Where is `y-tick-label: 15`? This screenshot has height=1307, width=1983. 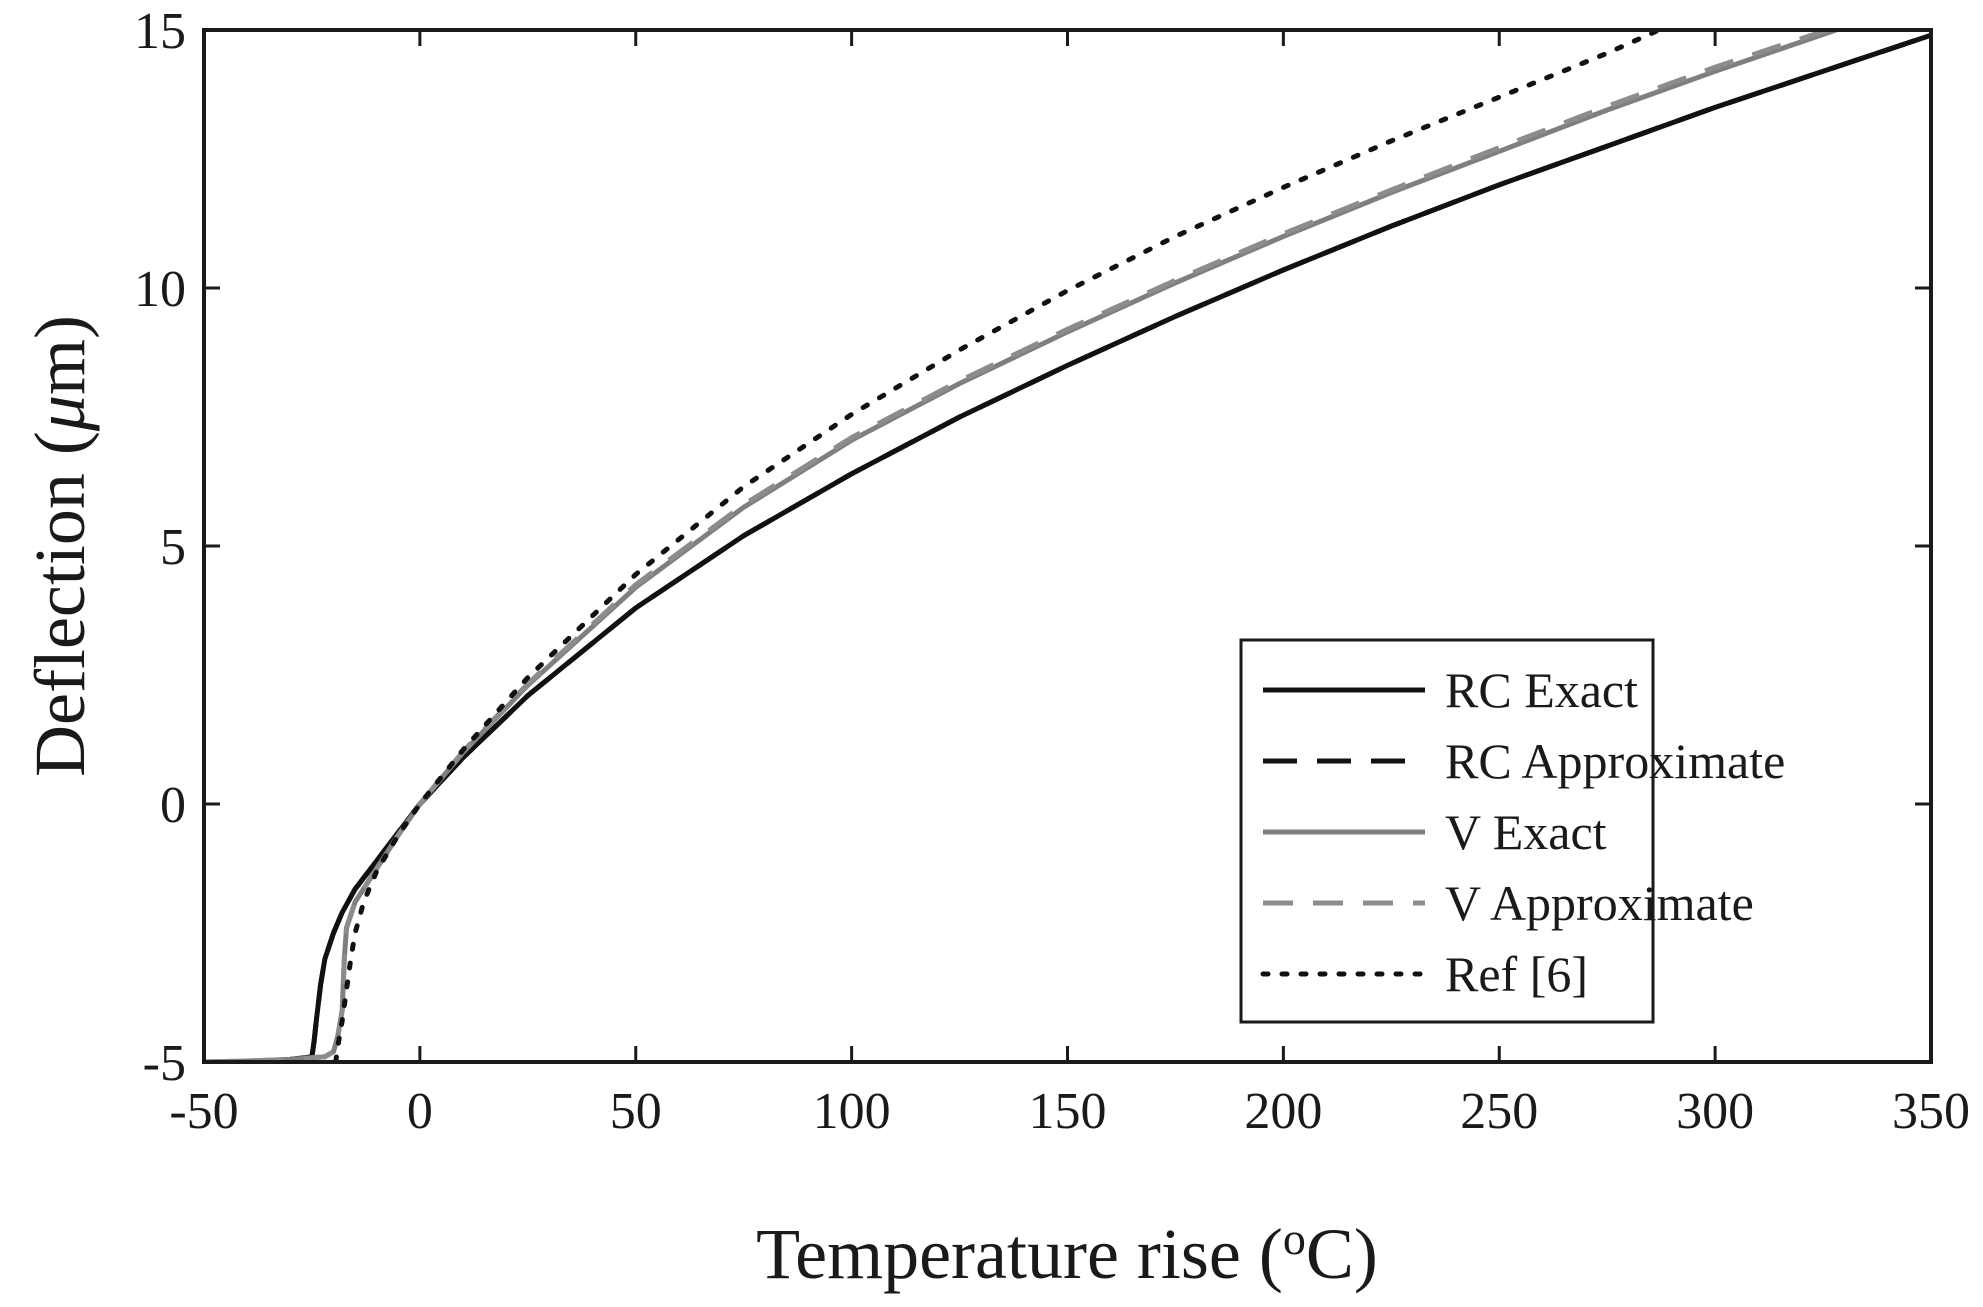 y-tick-label: 15 is located at coordinates (160, 31).